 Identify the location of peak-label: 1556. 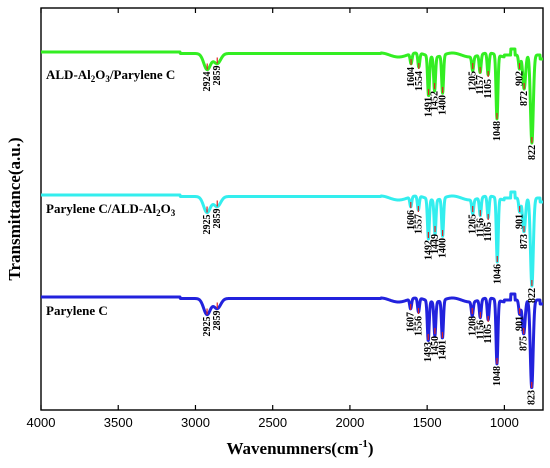
(419, 326).